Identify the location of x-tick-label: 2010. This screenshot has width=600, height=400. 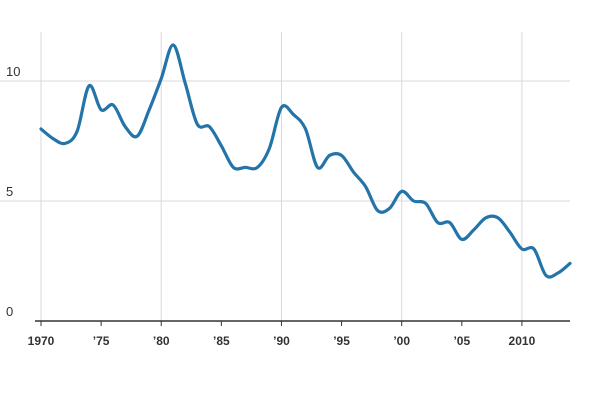
(522, 341).